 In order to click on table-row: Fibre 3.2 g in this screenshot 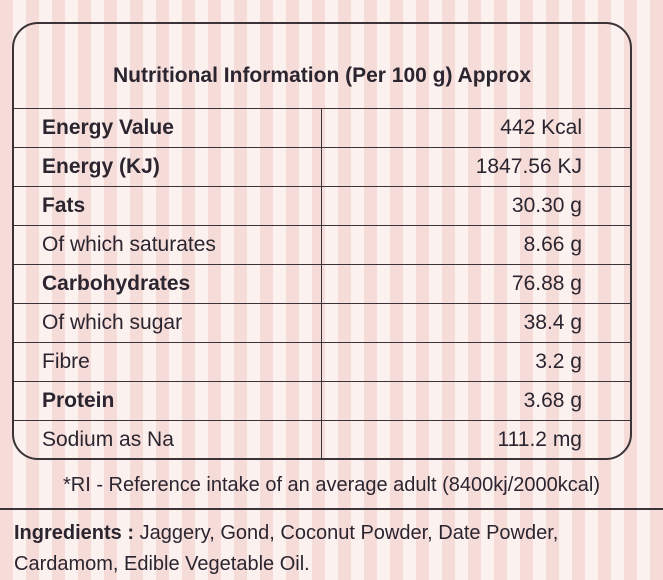, I will do `click(322, 362)`.